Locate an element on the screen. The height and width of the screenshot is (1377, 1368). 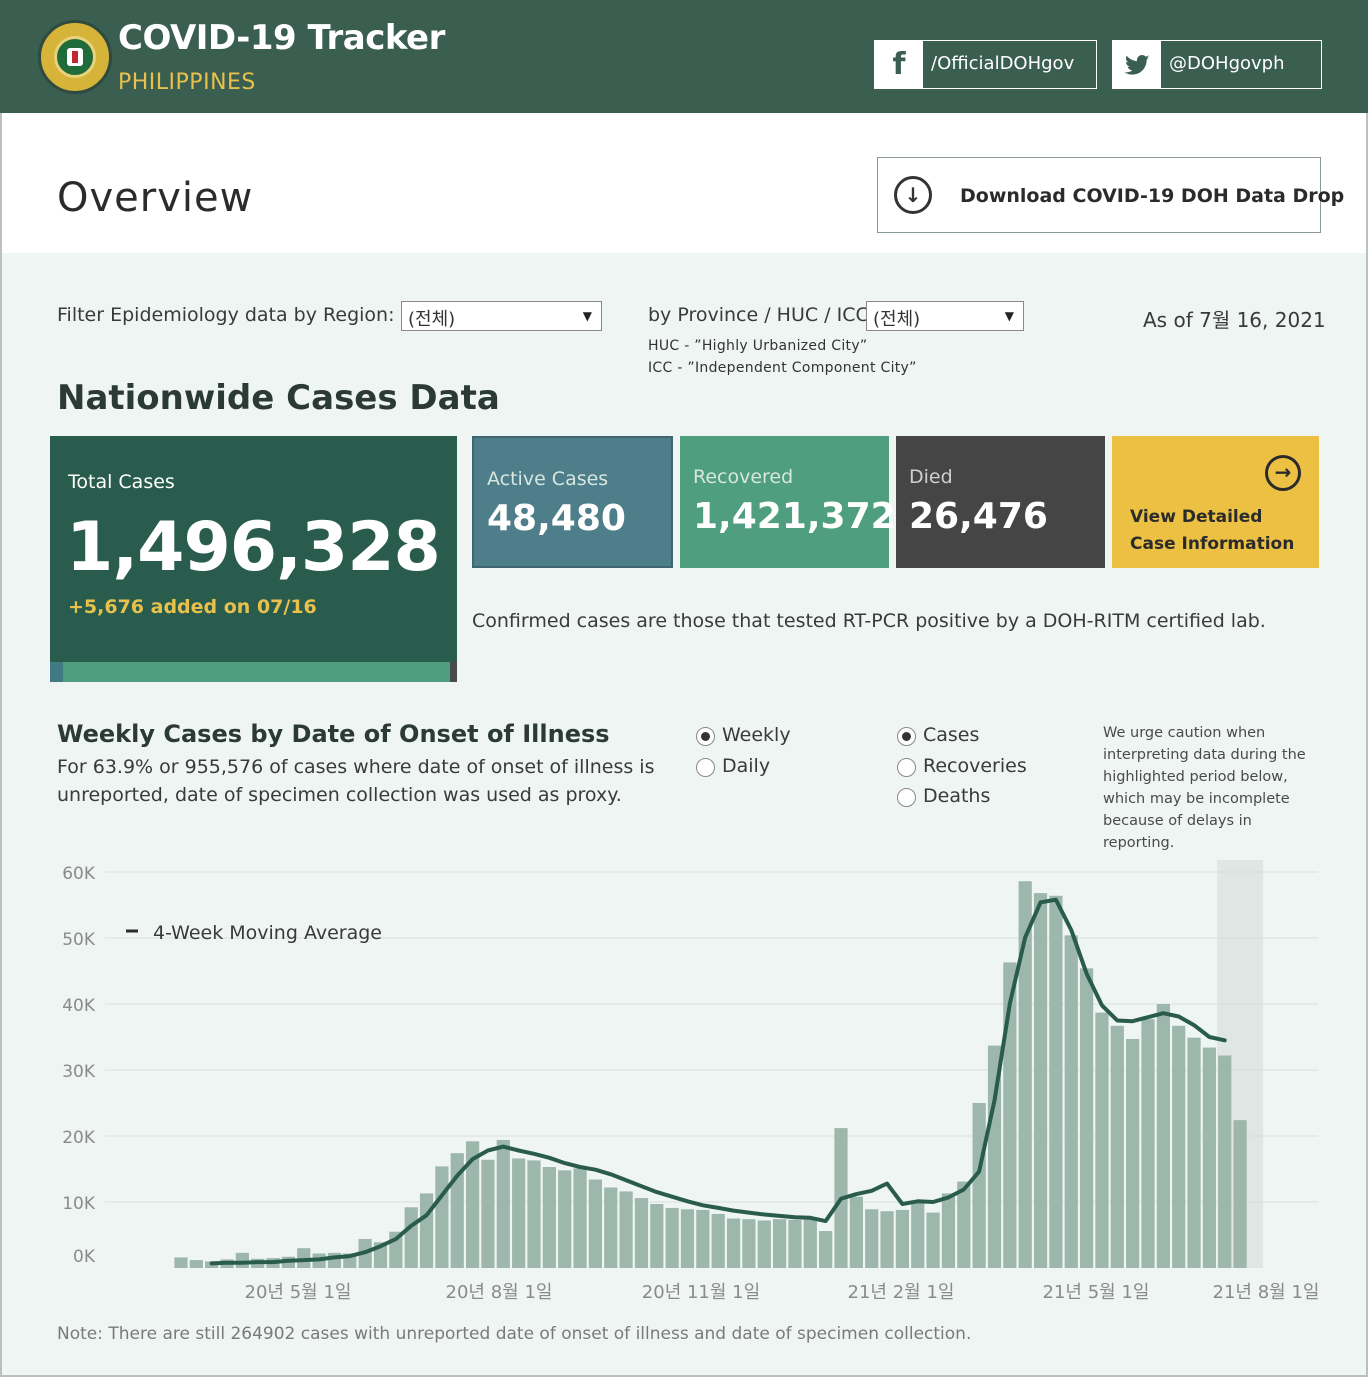
province-select-value: (전체) is located at coordinates (897, 319).